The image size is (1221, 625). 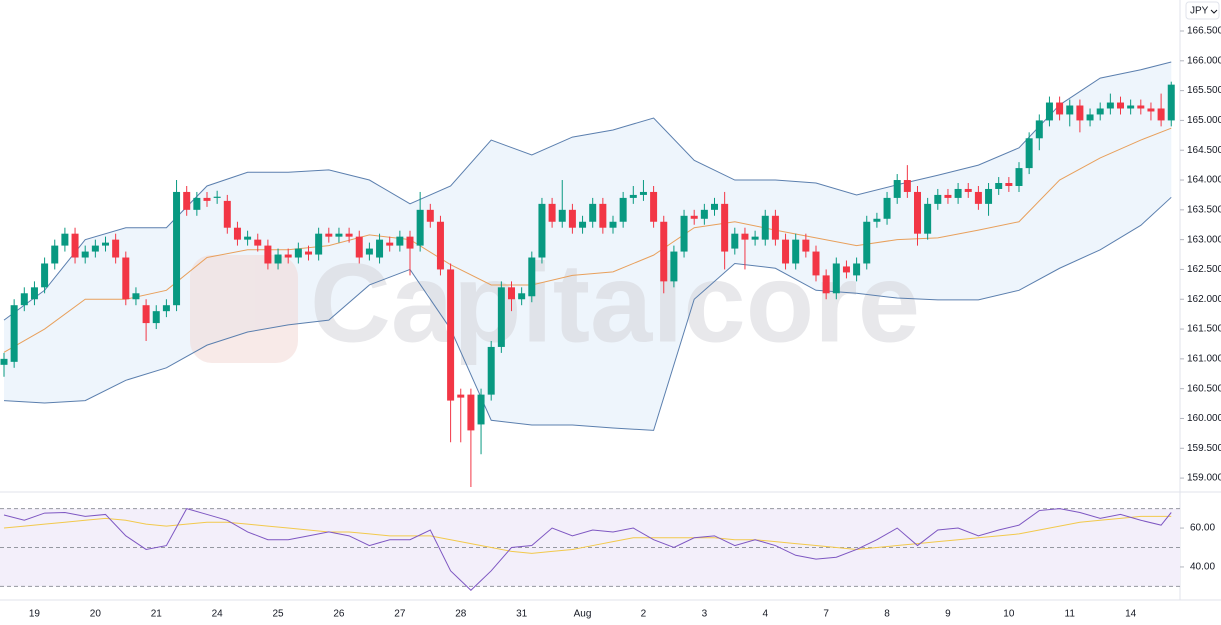 What do you see at coordinates (887, 614) in the screenshot?
I see `x-tick-label: 8` at bounding box center [887, 614].